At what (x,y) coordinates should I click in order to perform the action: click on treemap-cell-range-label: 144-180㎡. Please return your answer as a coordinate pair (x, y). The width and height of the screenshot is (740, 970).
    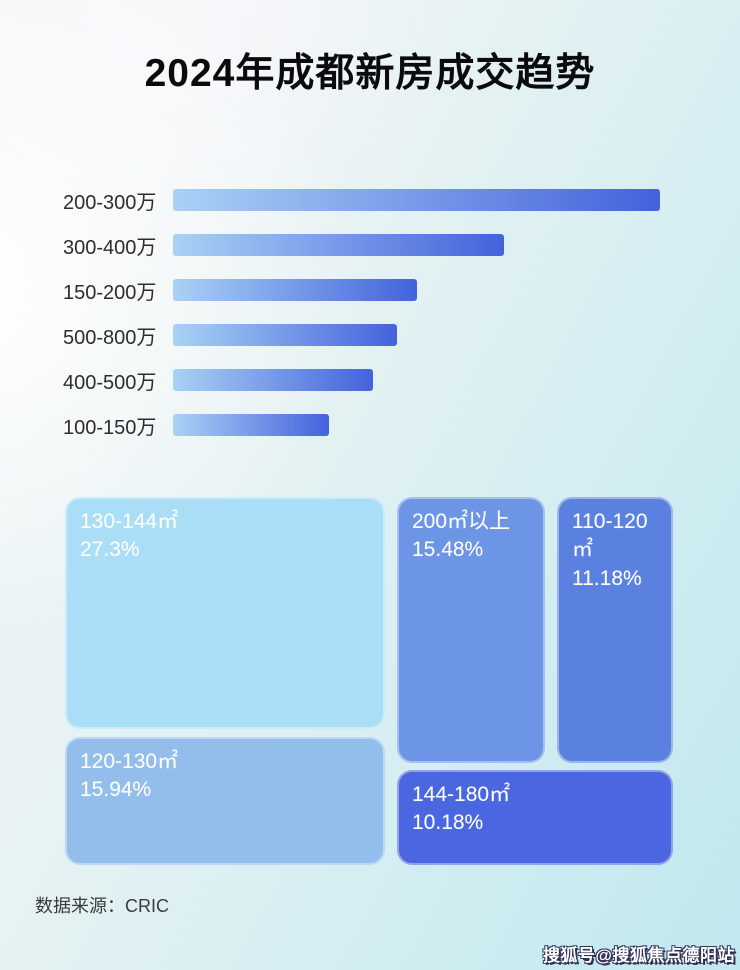
    Looking at the image, I should click on (461, 794).